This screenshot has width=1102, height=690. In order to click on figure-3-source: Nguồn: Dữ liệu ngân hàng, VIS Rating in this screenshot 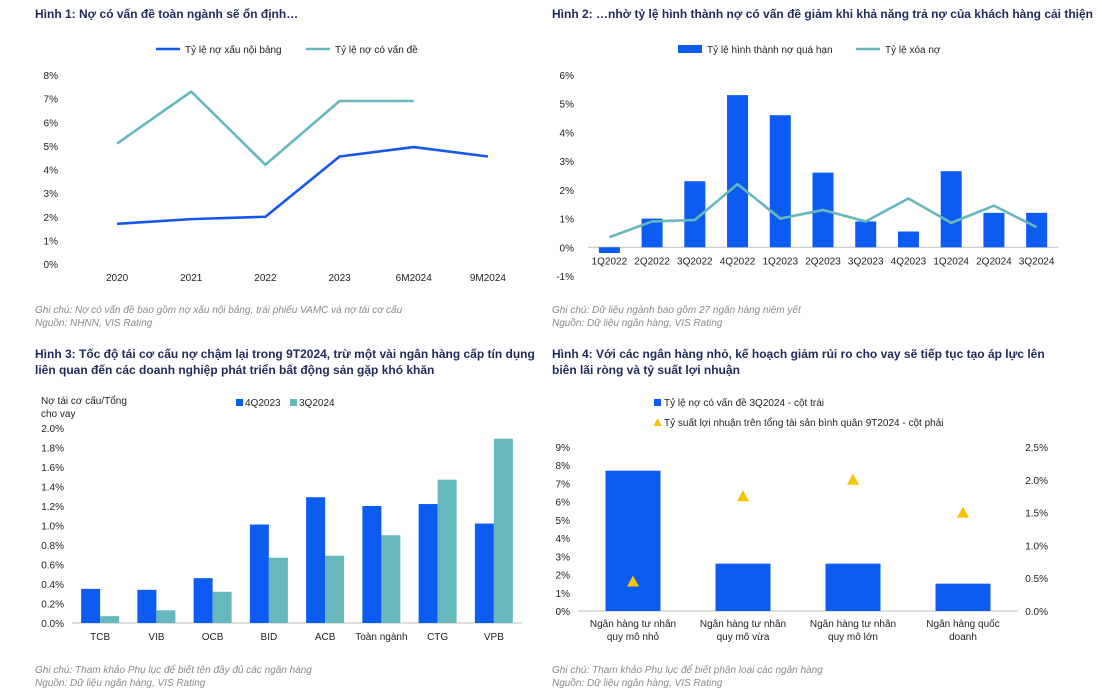, I will do `click(120, 683)`.